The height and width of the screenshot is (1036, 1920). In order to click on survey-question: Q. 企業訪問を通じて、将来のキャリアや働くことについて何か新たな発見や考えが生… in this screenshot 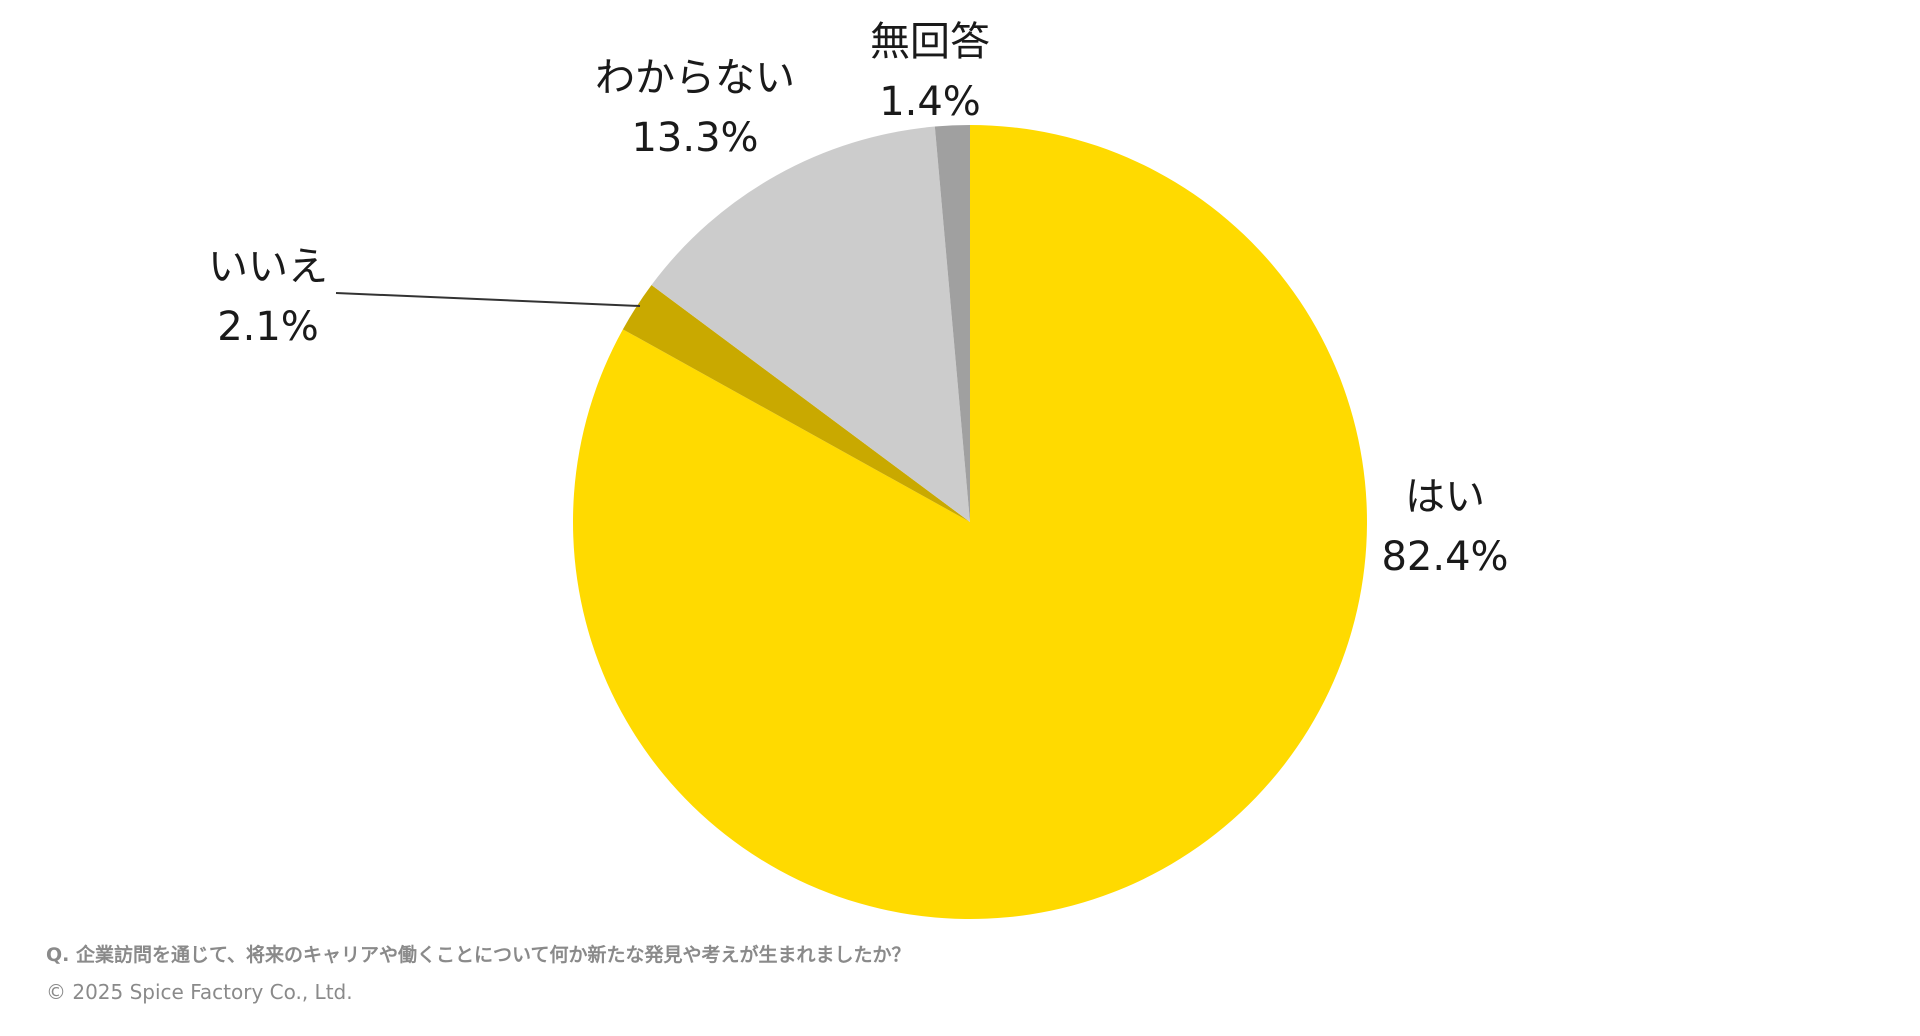, I will do `click(478, 955)`.